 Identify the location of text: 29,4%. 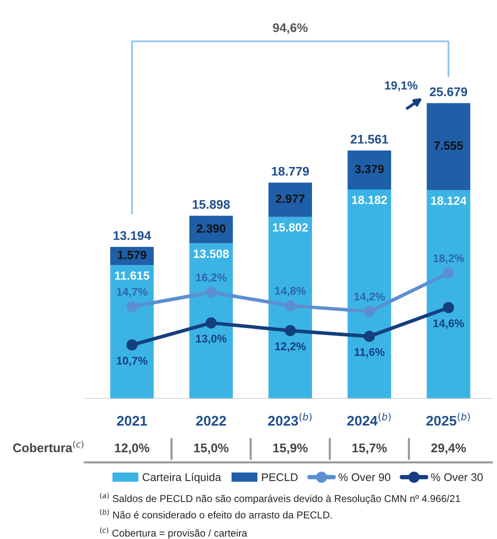
(448, 448).